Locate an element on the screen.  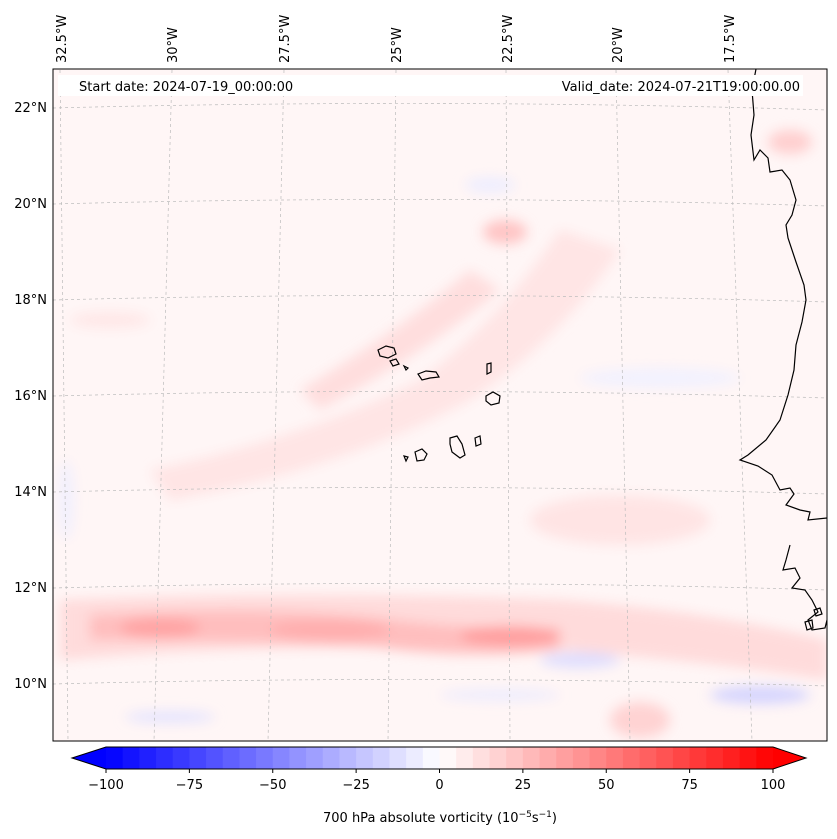
lat-label-14n: 14°N is located at coordinates (30, 492).